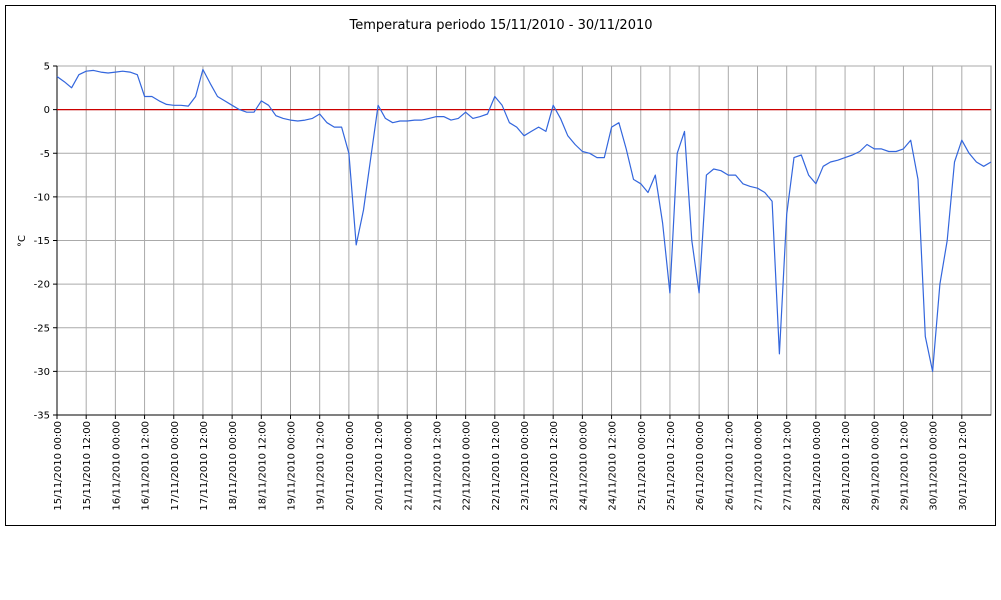 The image size is (1001, 600). I want to click on x-tick-label: 18/11/2010 12:00, so click(262, 466).